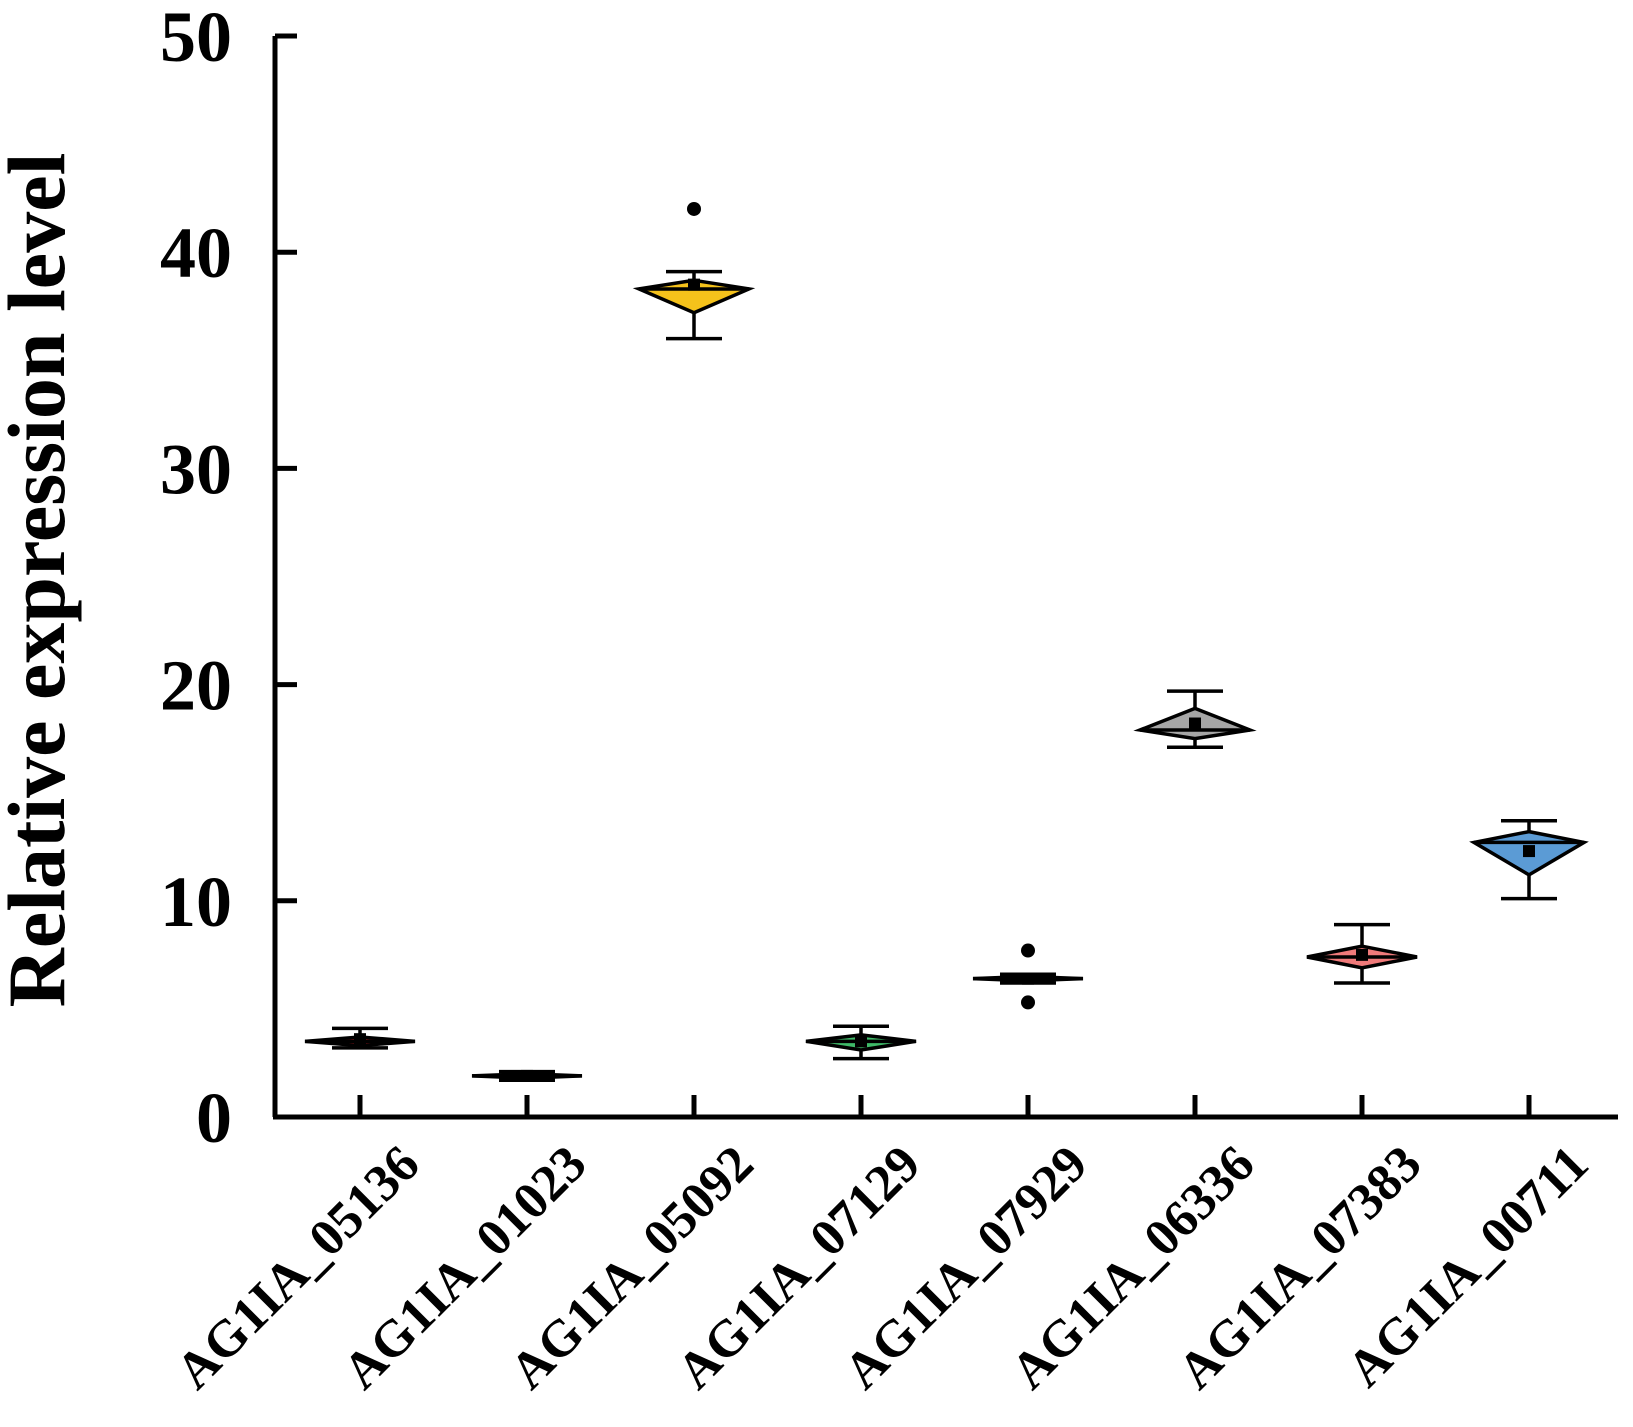 The image size is (1633, 1427). What do you see at coordinates (196, 469) in the screenshot?
I see `y-tick-label: 30` at bounding box center [196, 469].